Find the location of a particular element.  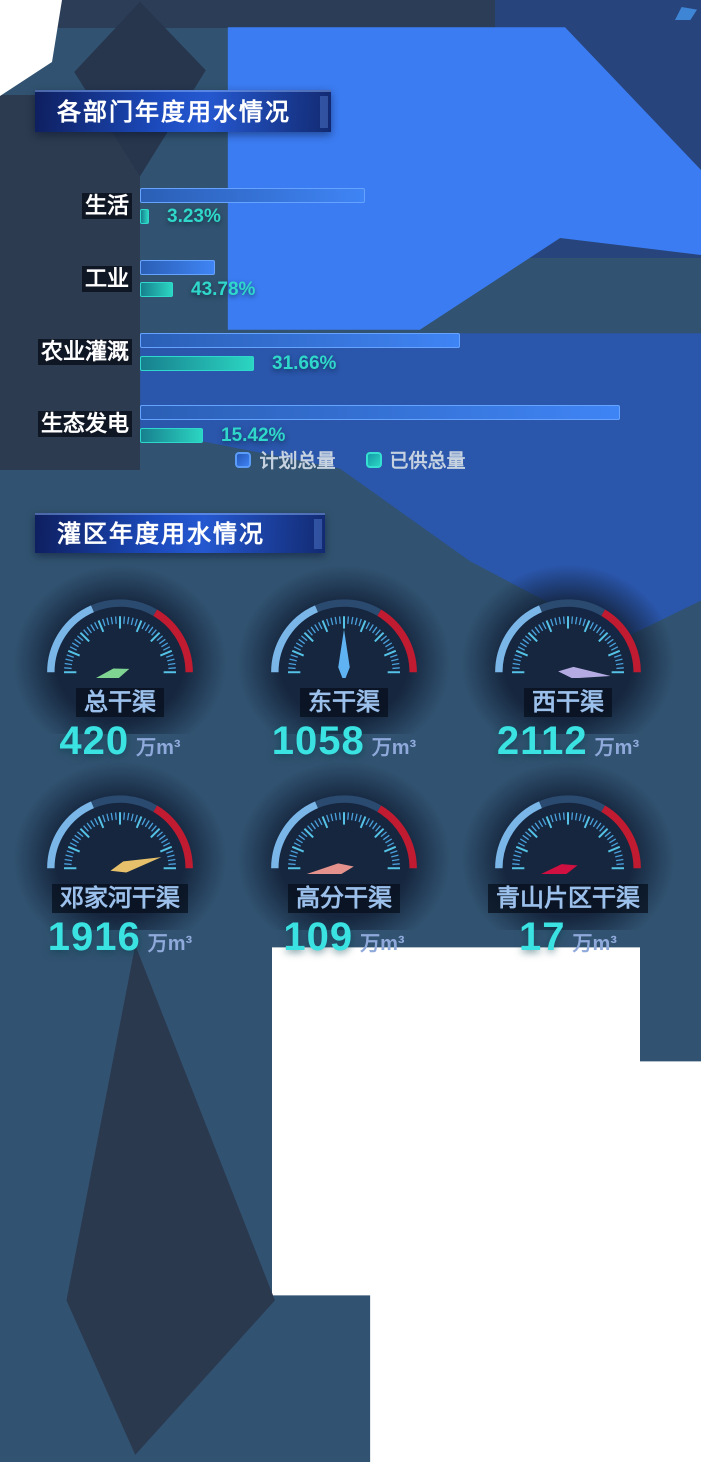

gauge-cell: 邓家河干渠 1916 万m³ is located at coordinates (120, 860).